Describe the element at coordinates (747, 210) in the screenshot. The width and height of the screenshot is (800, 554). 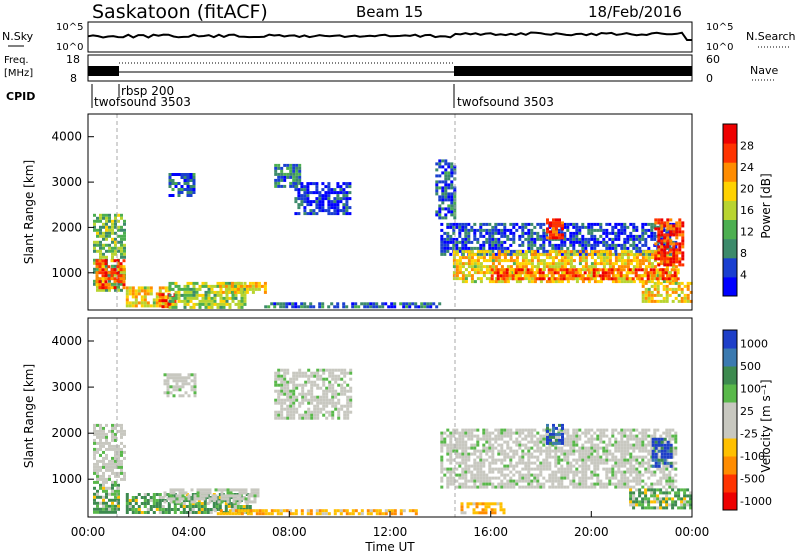
I see `power-colorbar-tick-label: 16` at that location.